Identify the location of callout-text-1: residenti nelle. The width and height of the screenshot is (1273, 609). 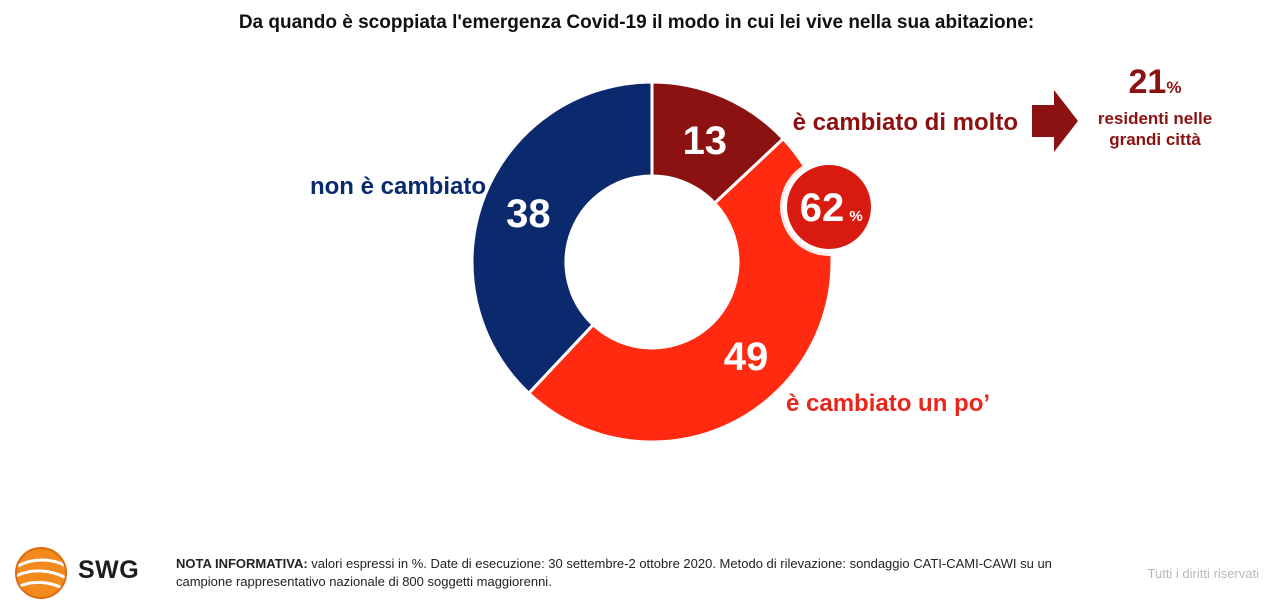
(1155, 118).